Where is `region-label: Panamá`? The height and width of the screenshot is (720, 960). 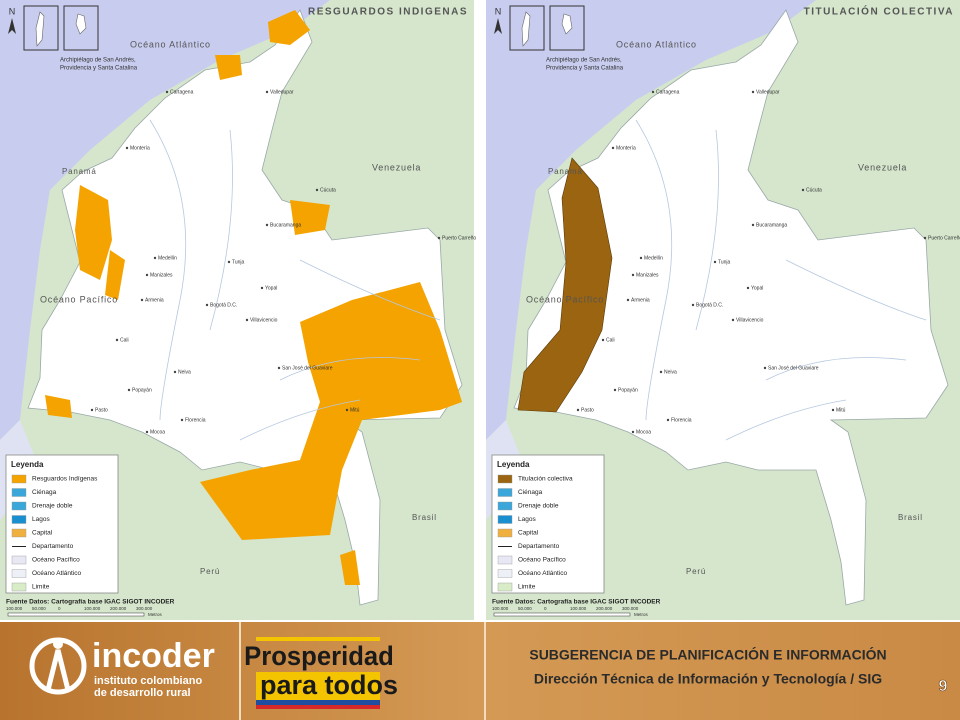 region-label: Panamá is located at coordinates (79, 171).